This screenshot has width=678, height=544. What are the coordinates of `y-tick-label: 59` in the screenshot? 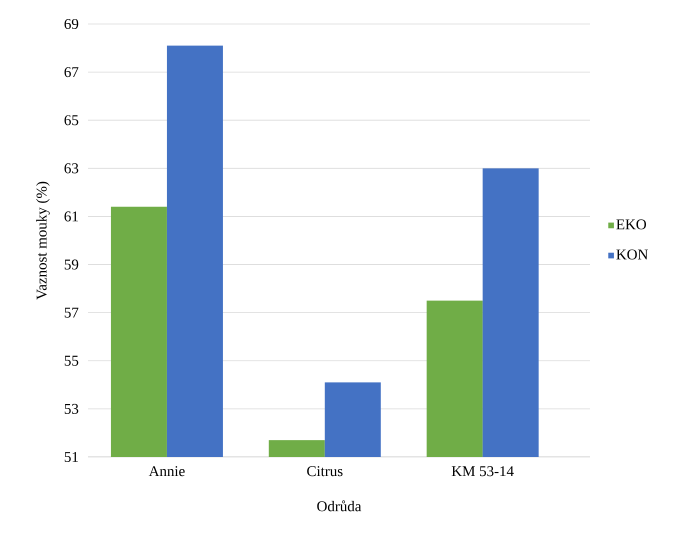 It's located at (71, 265).